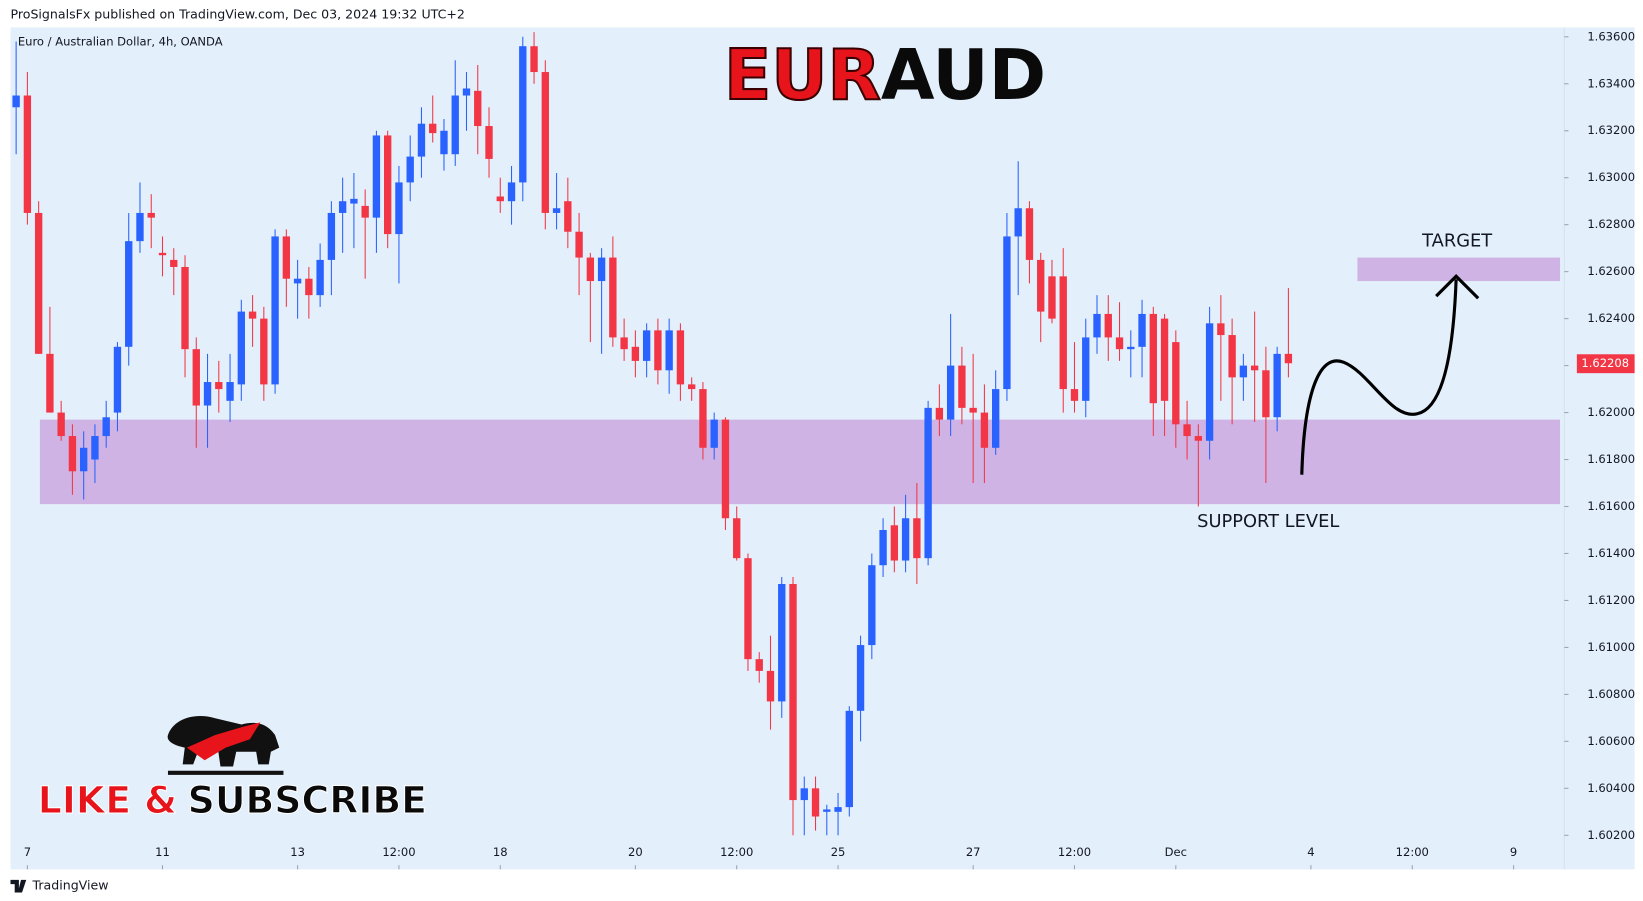 The image size is (1643, 901). Describe the element at coordinates (885, 76) in the screenshot. I see `title: EURAUD` at that location.